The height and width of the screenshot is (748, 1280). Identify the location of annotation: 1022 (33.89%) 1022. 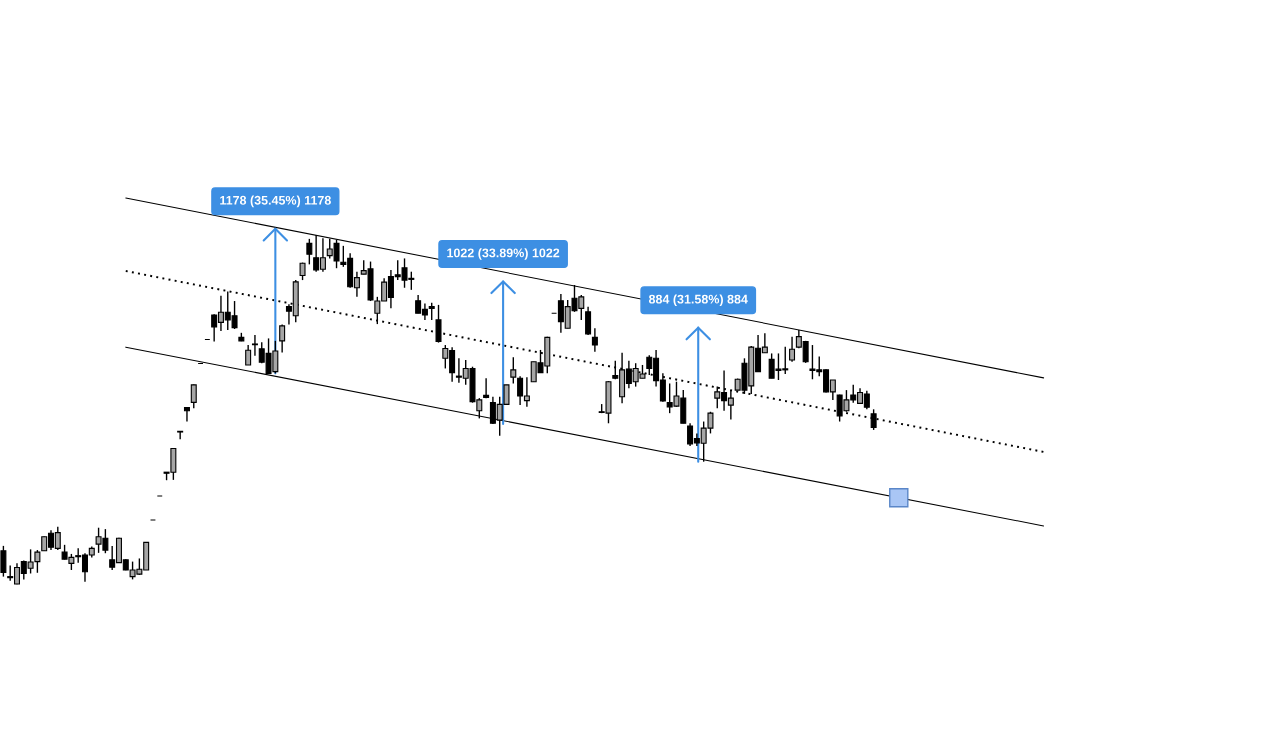
(503, 254).